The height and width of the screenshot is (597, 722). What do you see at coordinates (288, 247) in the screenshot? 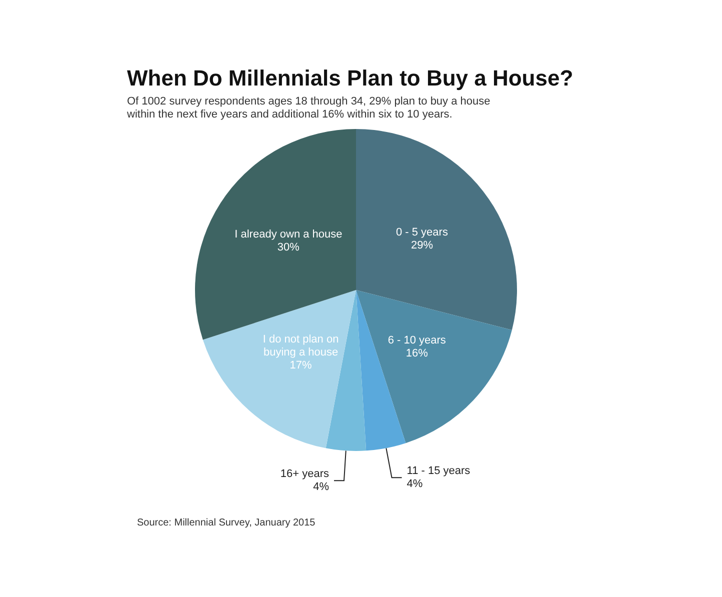
I see `data-label: 30%` at bounding box center [288, 247].